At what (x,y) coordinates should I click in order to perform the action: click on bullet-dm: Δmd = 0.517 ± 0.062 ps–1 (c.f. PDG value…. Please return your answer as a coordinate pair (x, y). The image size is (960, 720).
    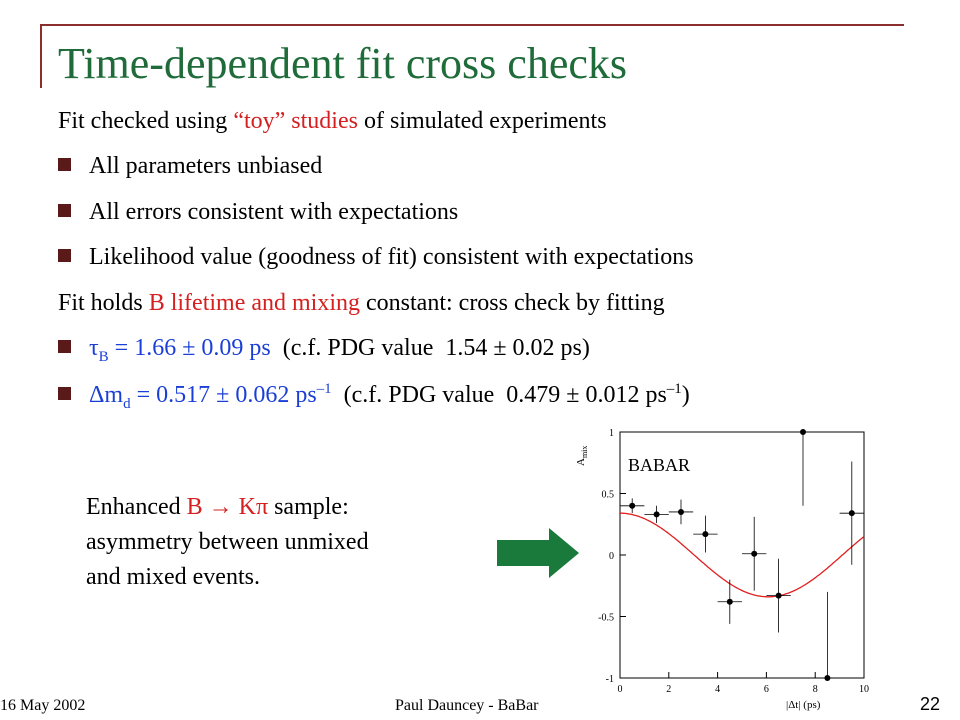
    Looking at the image, I should click on (374, 397).